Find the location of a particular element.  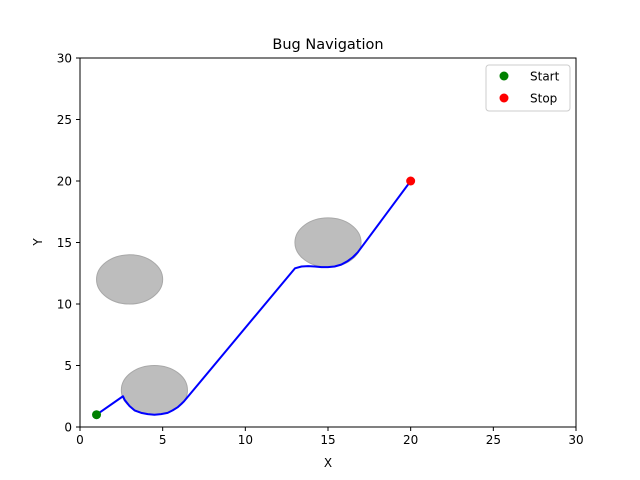

stop-point is located at coordinates (411, 181).